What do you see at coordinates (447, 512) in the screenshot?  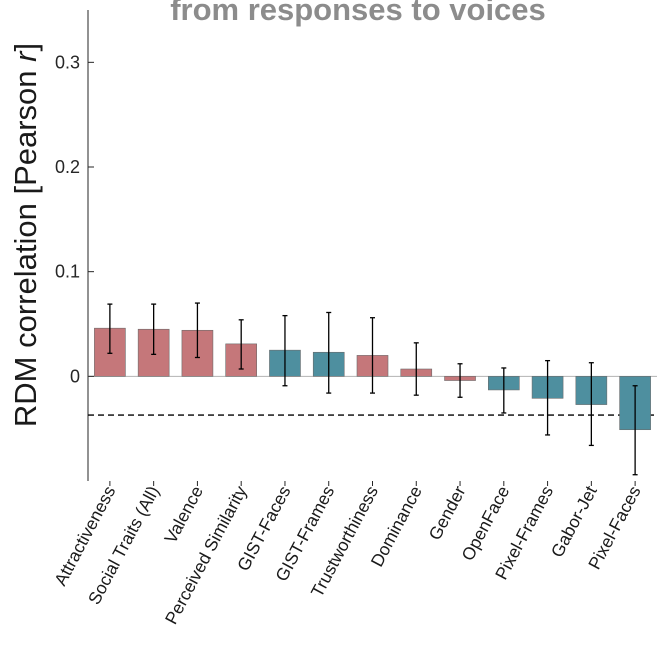 I see `x-tick-label: Gender` at bounding box center [447, 512].